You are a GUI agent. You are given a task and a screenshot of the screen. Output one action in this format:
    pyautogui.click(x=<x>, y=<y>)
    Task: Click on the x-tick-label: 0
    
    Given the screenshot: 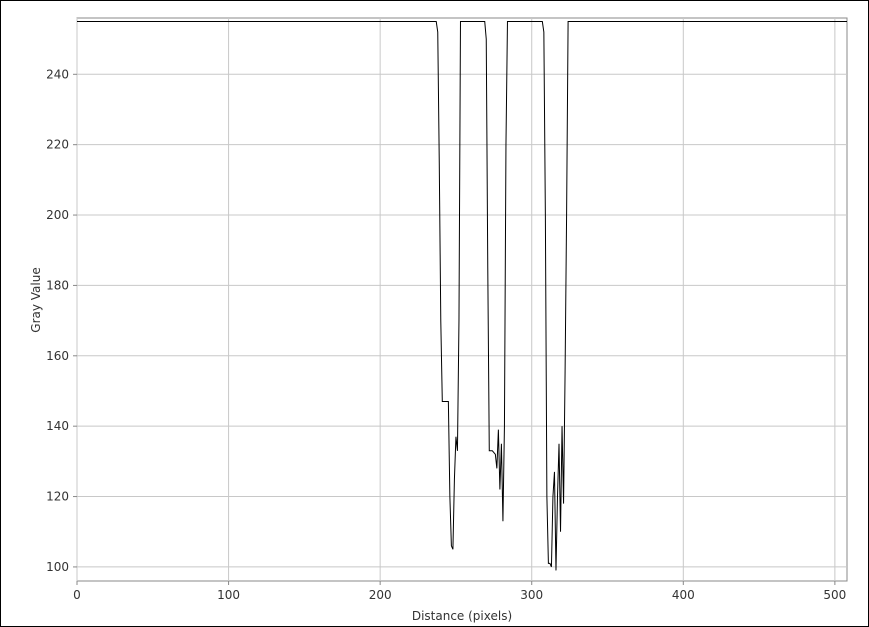 What is the action you would take?
    pyautogui.click(x=77, y=595)
    